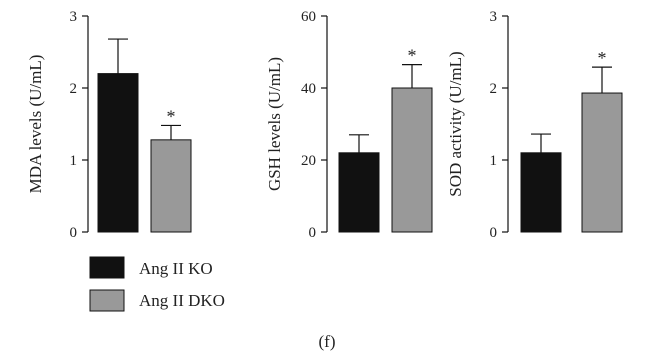 This screenshot has height=356, width=655. I want to click on y-tick-label-gsh-1: 20, so click(308, 161).